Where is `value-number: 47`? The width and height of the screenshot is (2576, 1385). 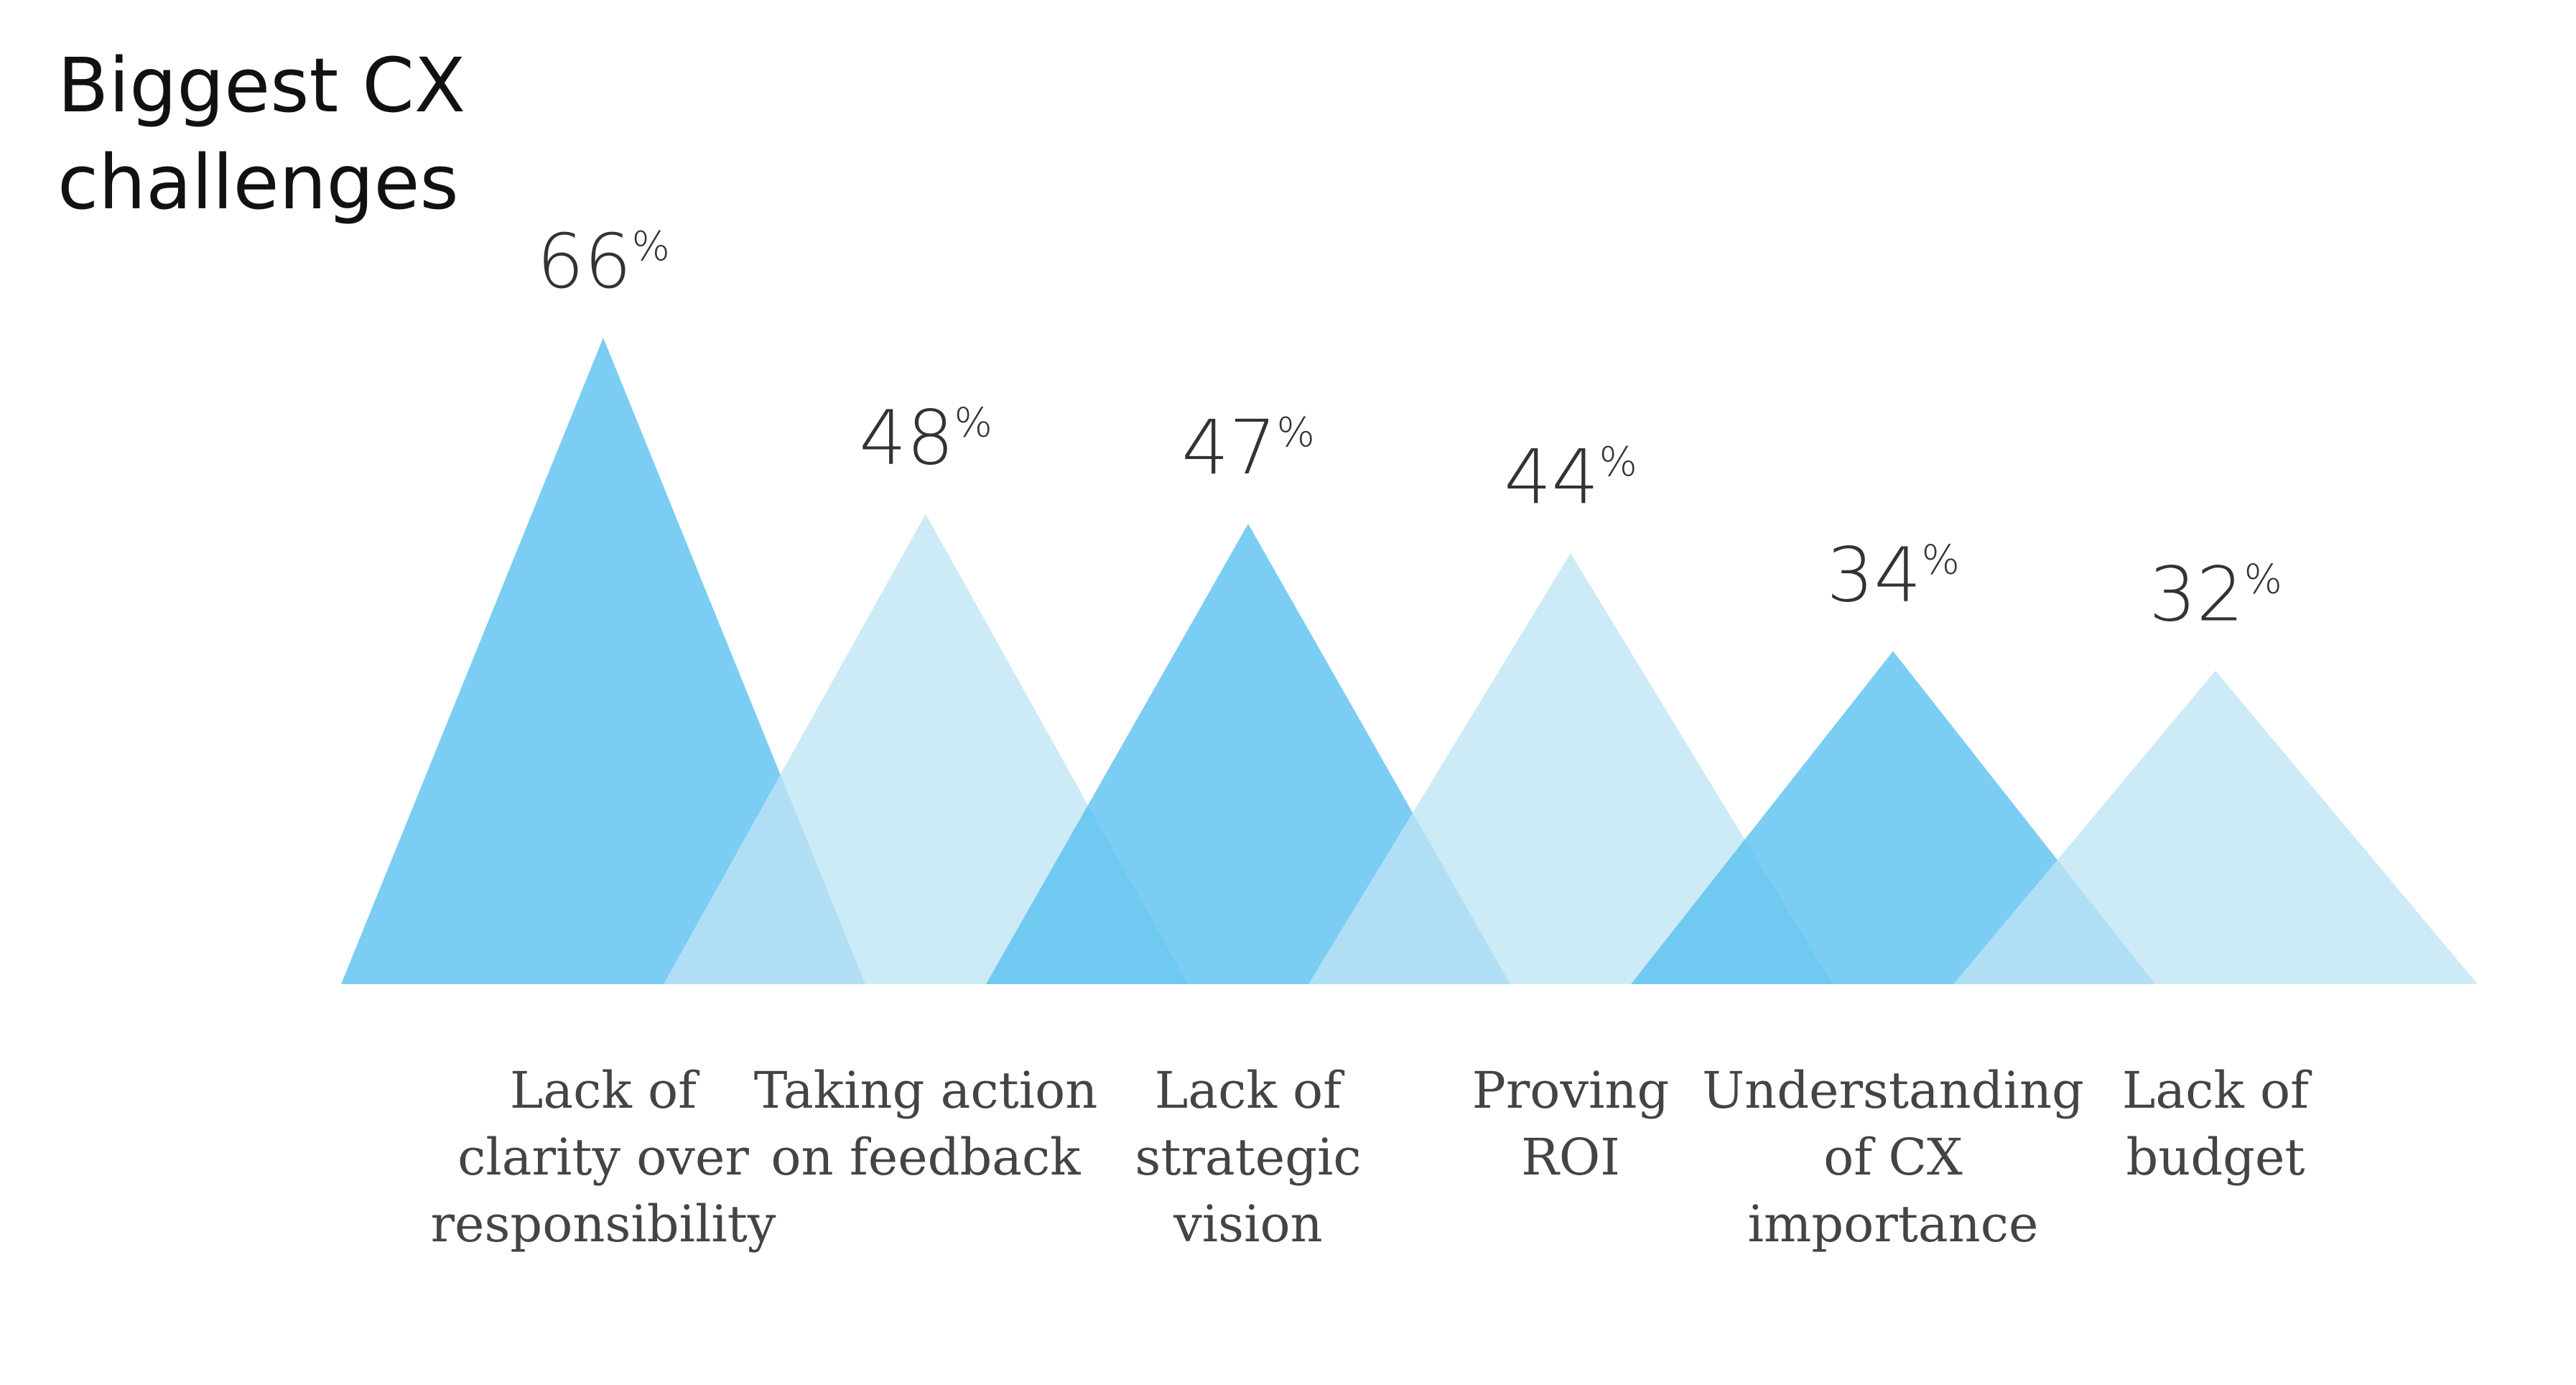 value-number: 47 is located at coordinates (1228, 448).